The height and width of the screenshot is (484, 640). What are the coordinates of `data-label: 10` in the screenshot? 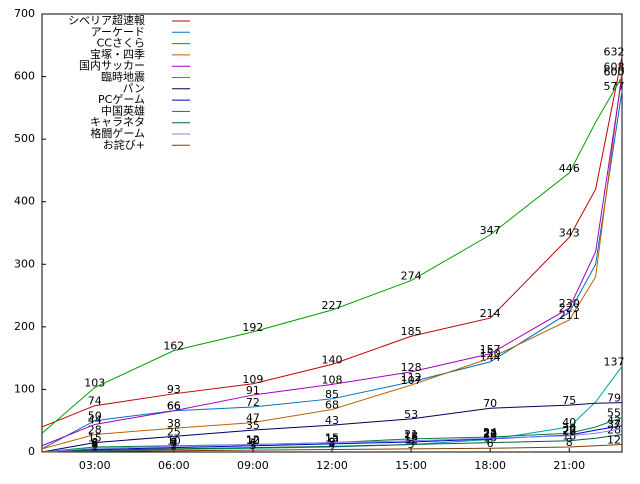 It's located at (174, 441).